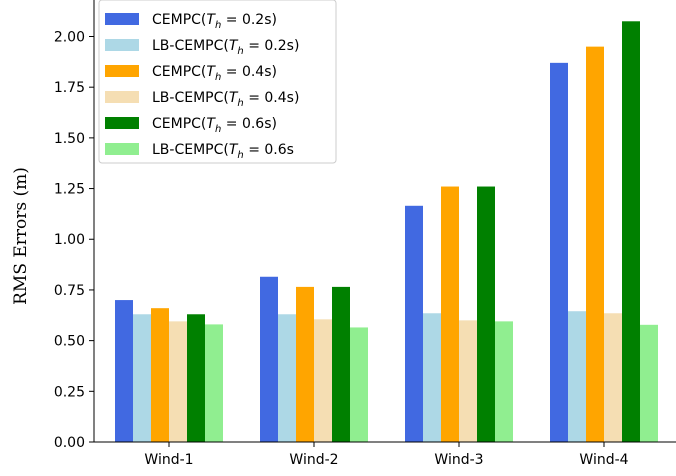  I want to click on legend-entry-5: CEMPC(Th = 0.6s), so click(214, 125).